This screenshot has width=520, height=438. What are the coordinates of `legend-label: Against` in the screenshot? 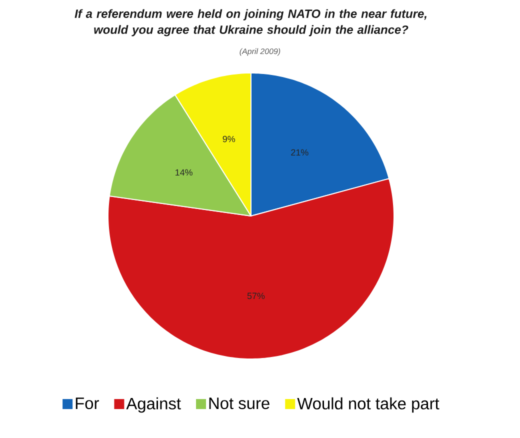 It's located at (153, 405).